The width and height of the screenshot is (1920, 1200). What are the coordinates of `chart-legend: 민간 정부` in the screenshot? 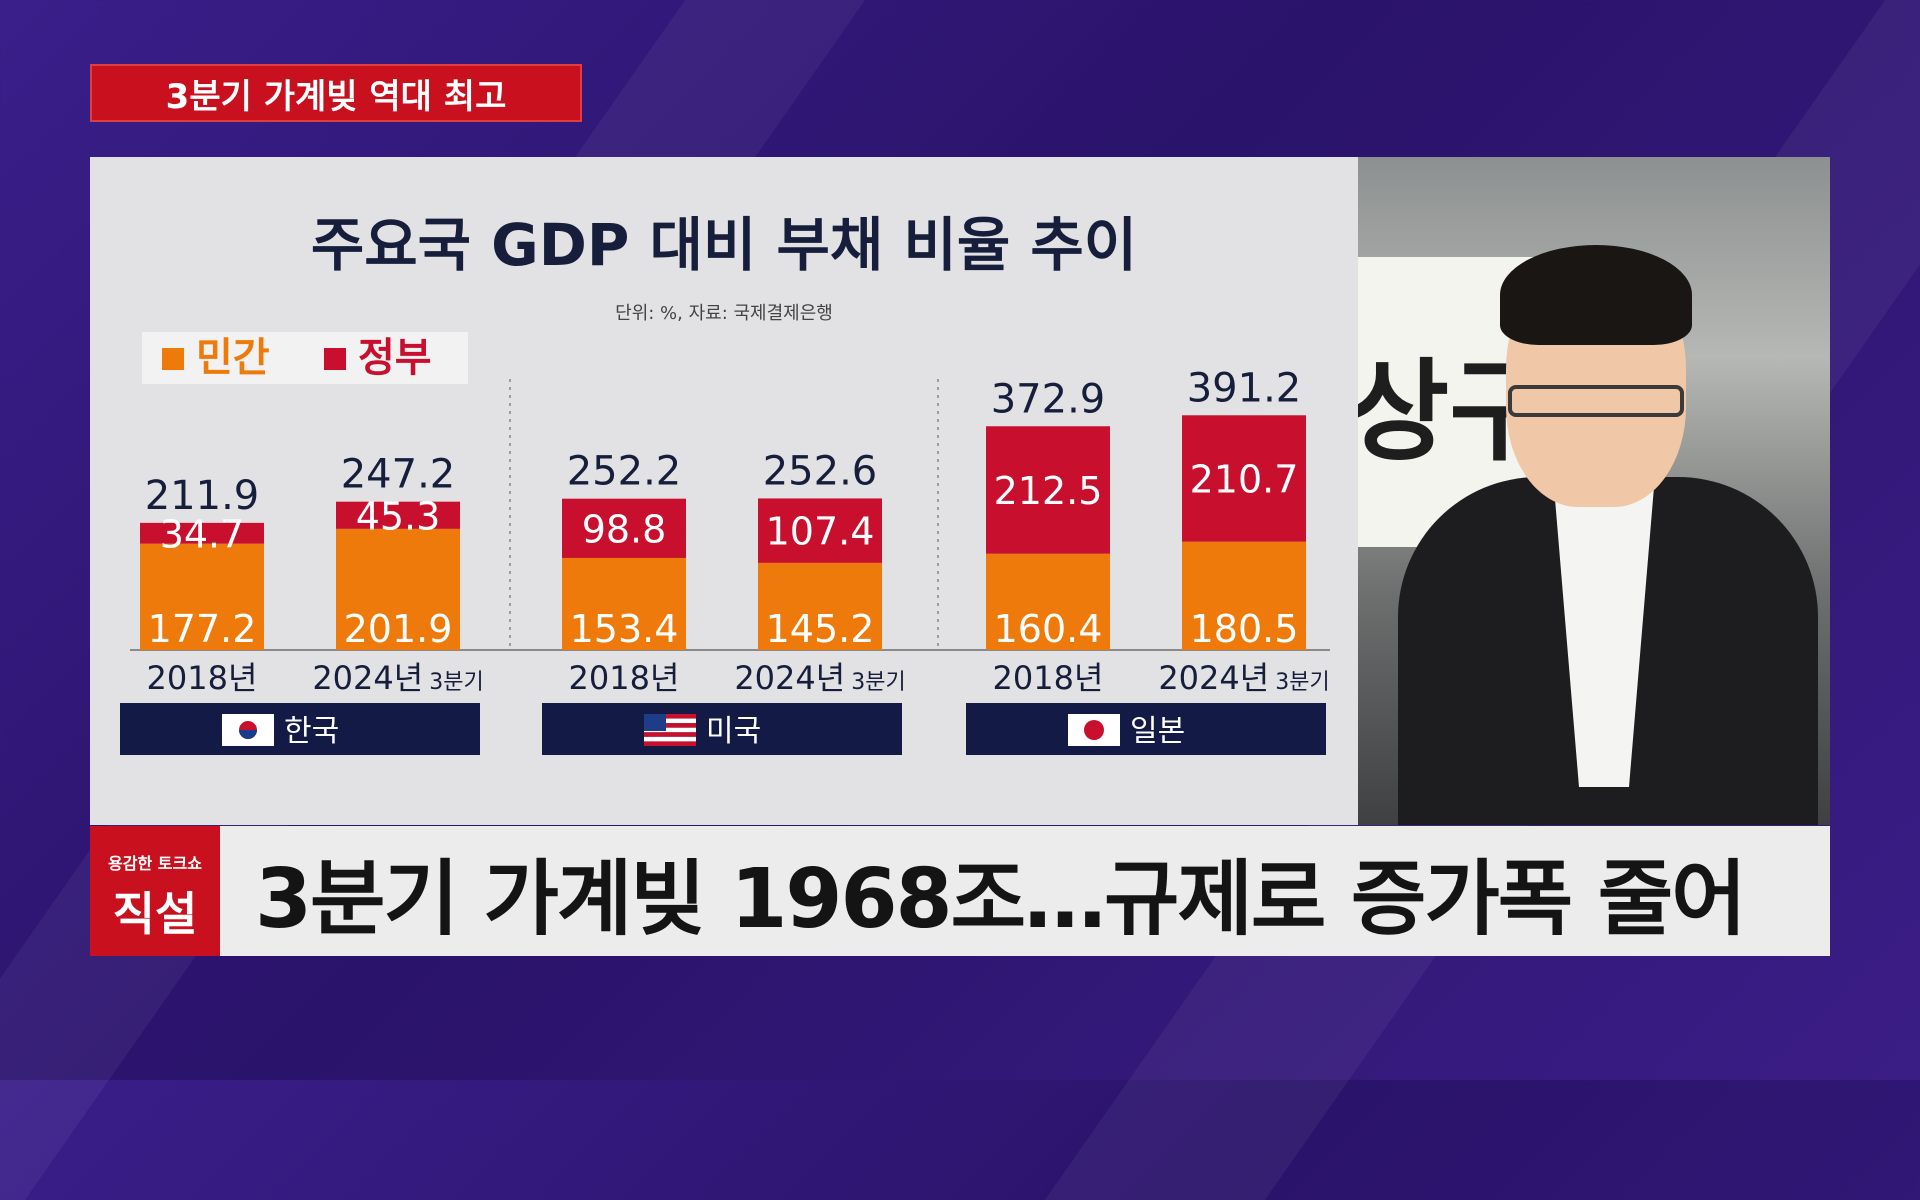 It's located at (305, 358).